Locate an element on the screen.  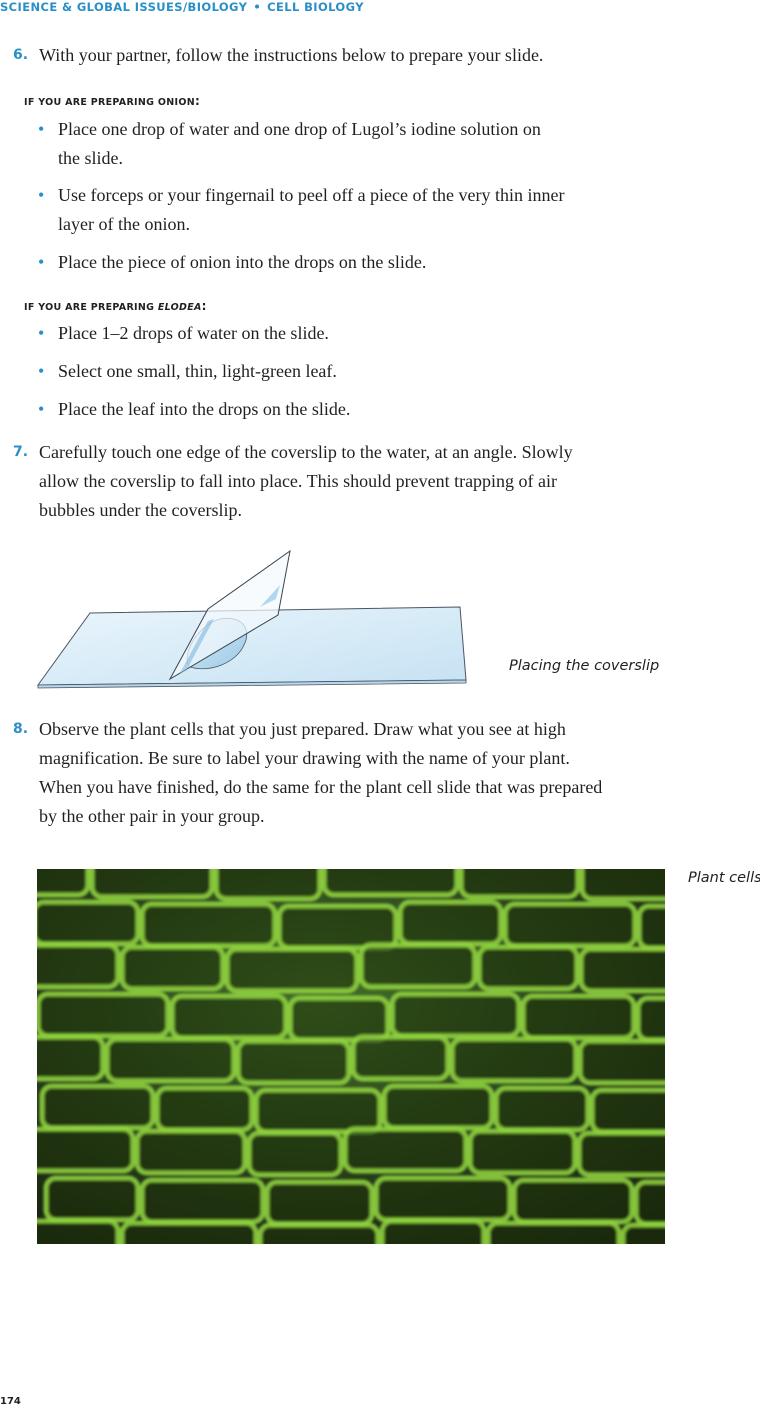
plant-cells-caption: Plant cells is located at coordinates (724, 878).